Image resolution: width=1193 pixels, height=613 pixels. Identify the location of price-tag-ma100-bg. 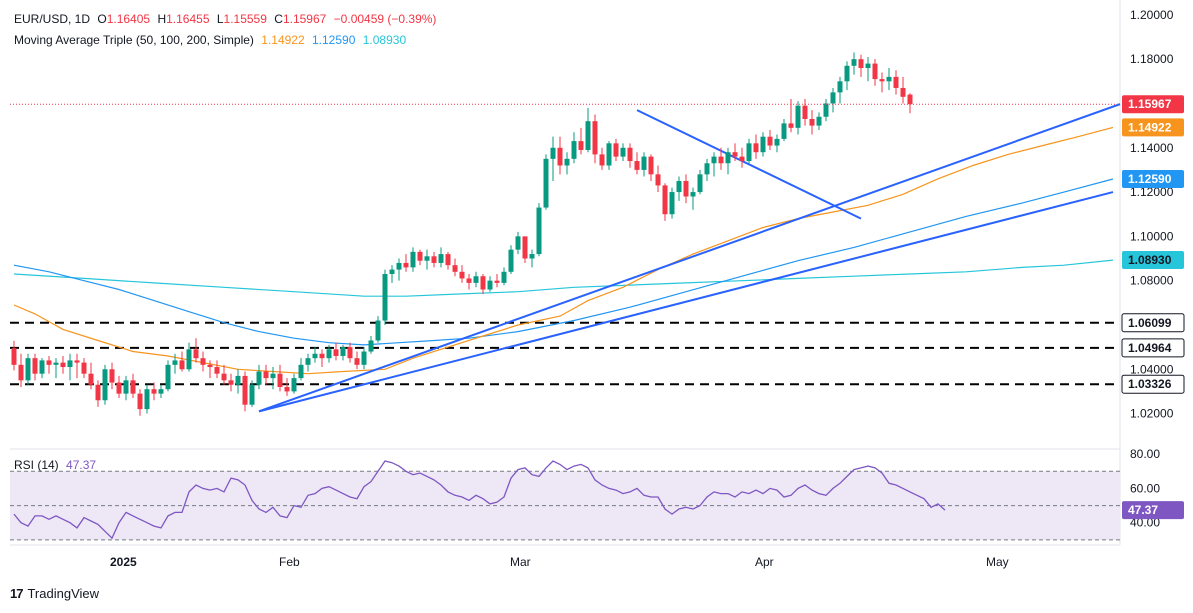
(1153, 178).